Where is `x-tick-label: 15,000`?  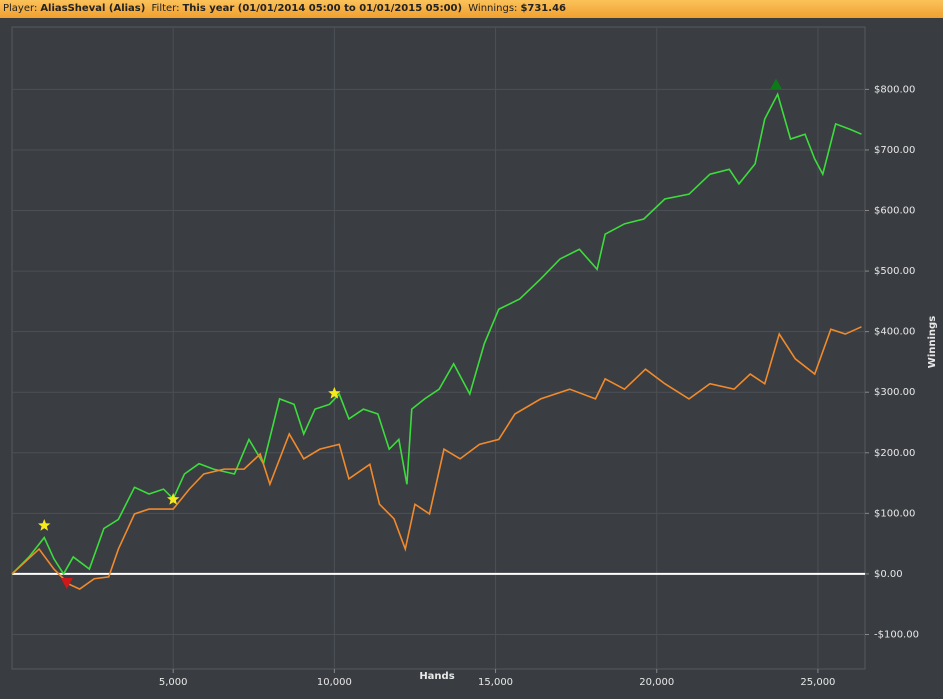
x-tick-label: 15,000 is located at coordinates (495, 682).